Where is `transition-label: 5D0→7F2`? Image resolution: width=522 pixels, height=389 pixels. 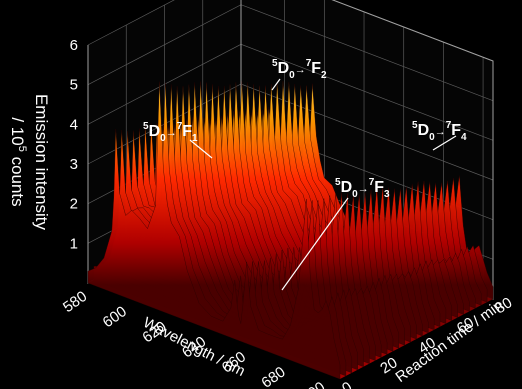
transition-label: 5D0→7F2 is located at coordinates (299, 69).